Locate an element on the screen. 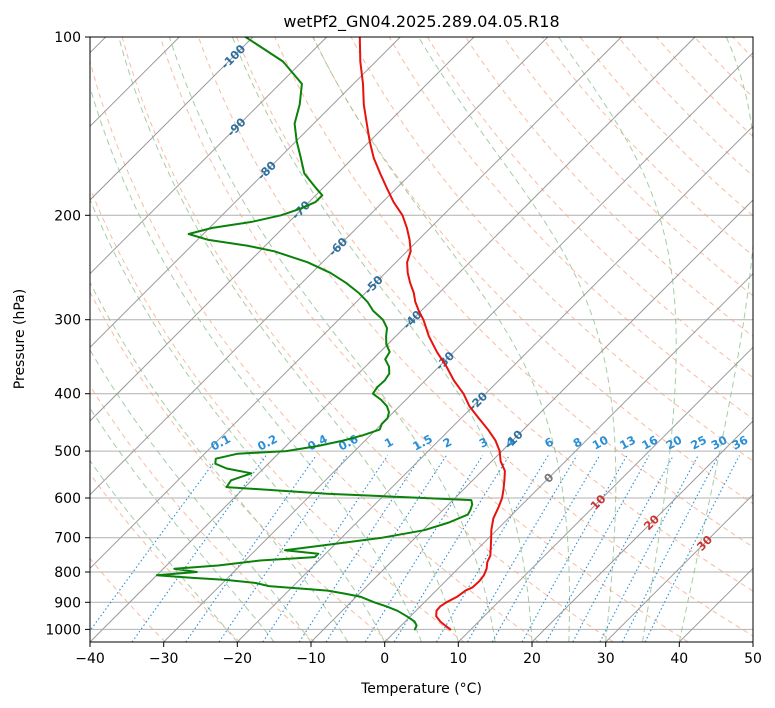 The width and height of the screenshot is (775, 708). y-tick-label: 800 is located at coordinates (67, 573).